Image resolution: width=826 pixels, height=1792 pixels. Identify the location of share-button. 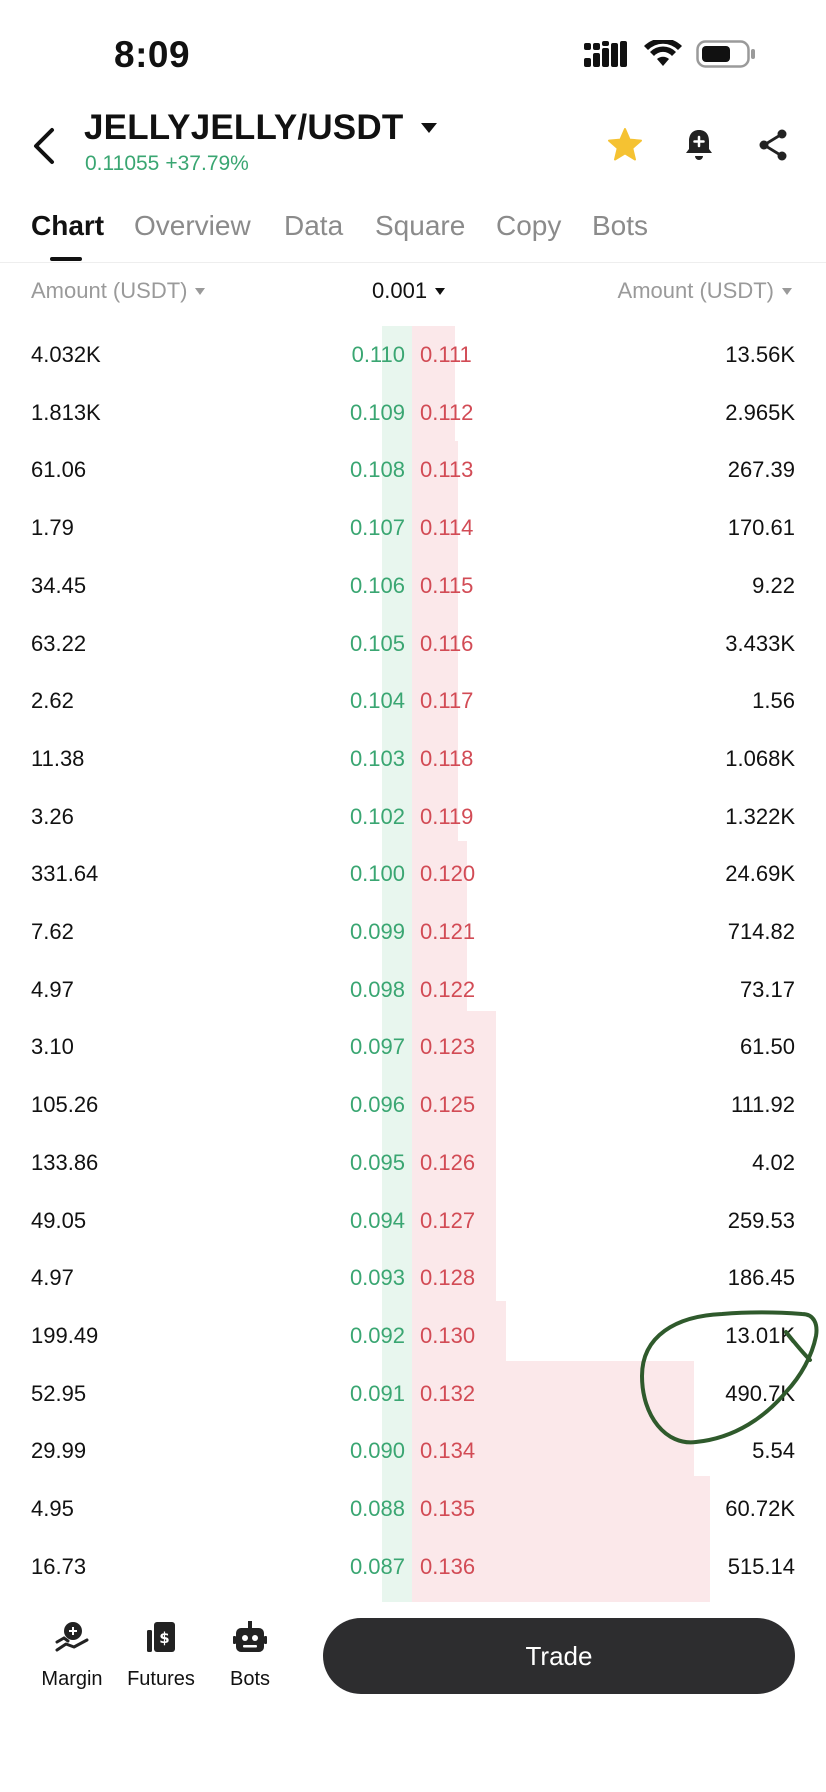
(773, 145).